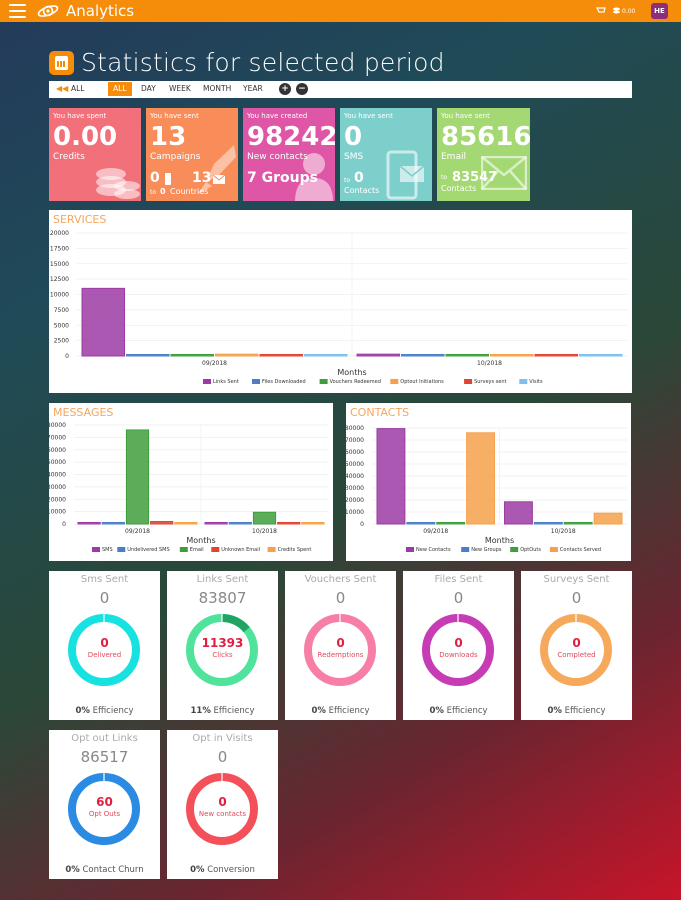 Image resolution: width=681 pixels, height=900 pixels. What do you see at coordinates (200, 711) in the screenshot?
I see `donut-percent: 11%` at bounding box center [200, 711].